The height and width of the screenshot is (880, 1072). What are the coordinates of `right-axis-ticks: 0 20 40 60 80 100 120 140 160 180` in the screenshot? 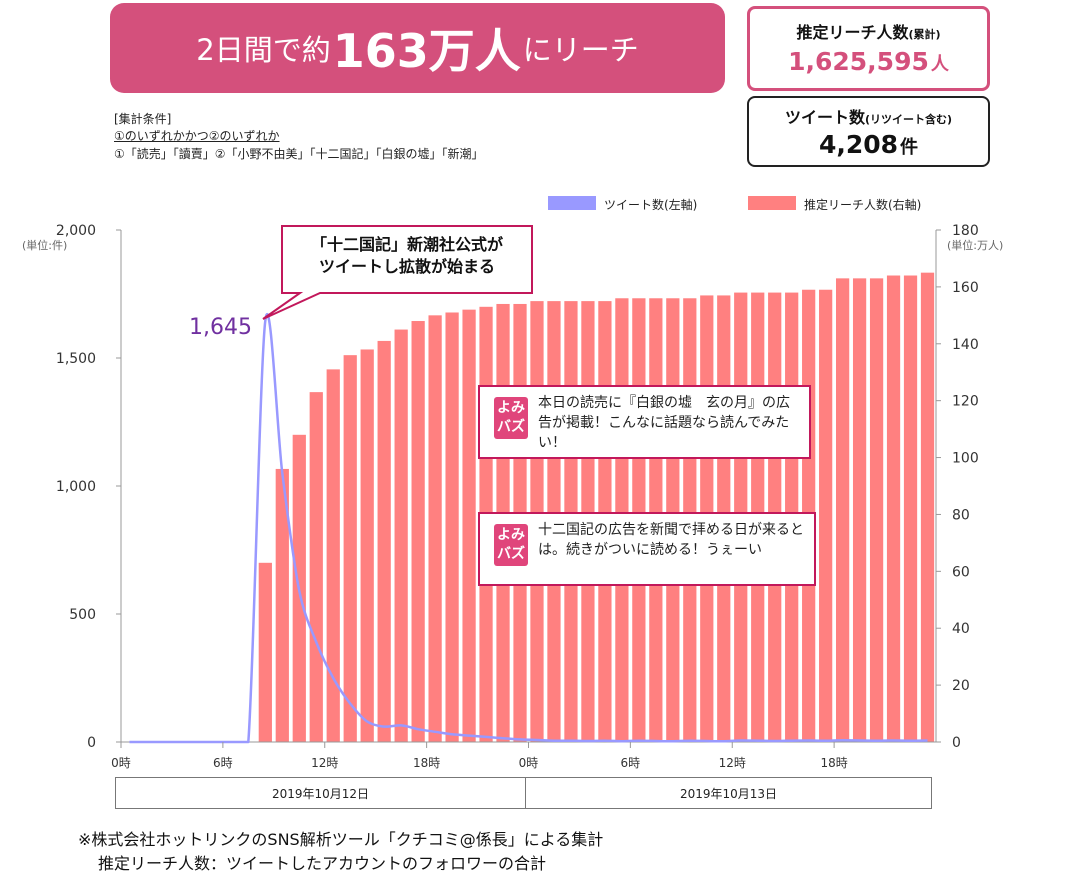 It's located at (957, 487).